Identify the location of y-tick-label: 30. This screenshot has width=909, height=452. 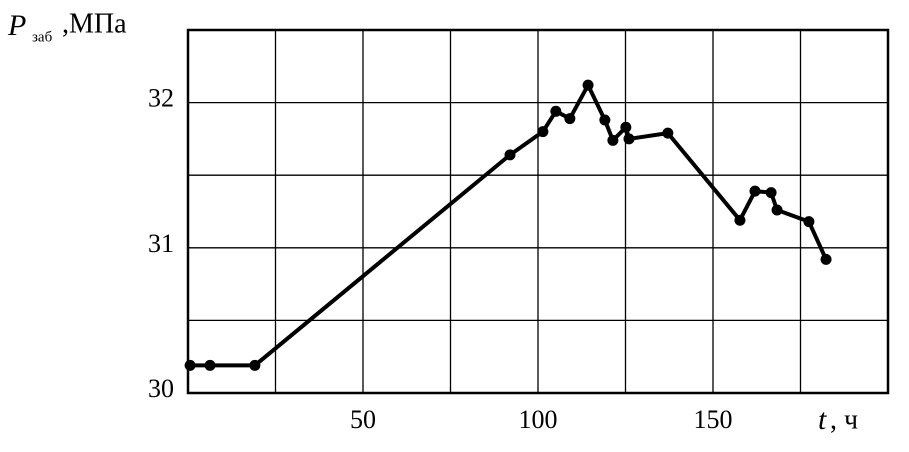
(161, 388).